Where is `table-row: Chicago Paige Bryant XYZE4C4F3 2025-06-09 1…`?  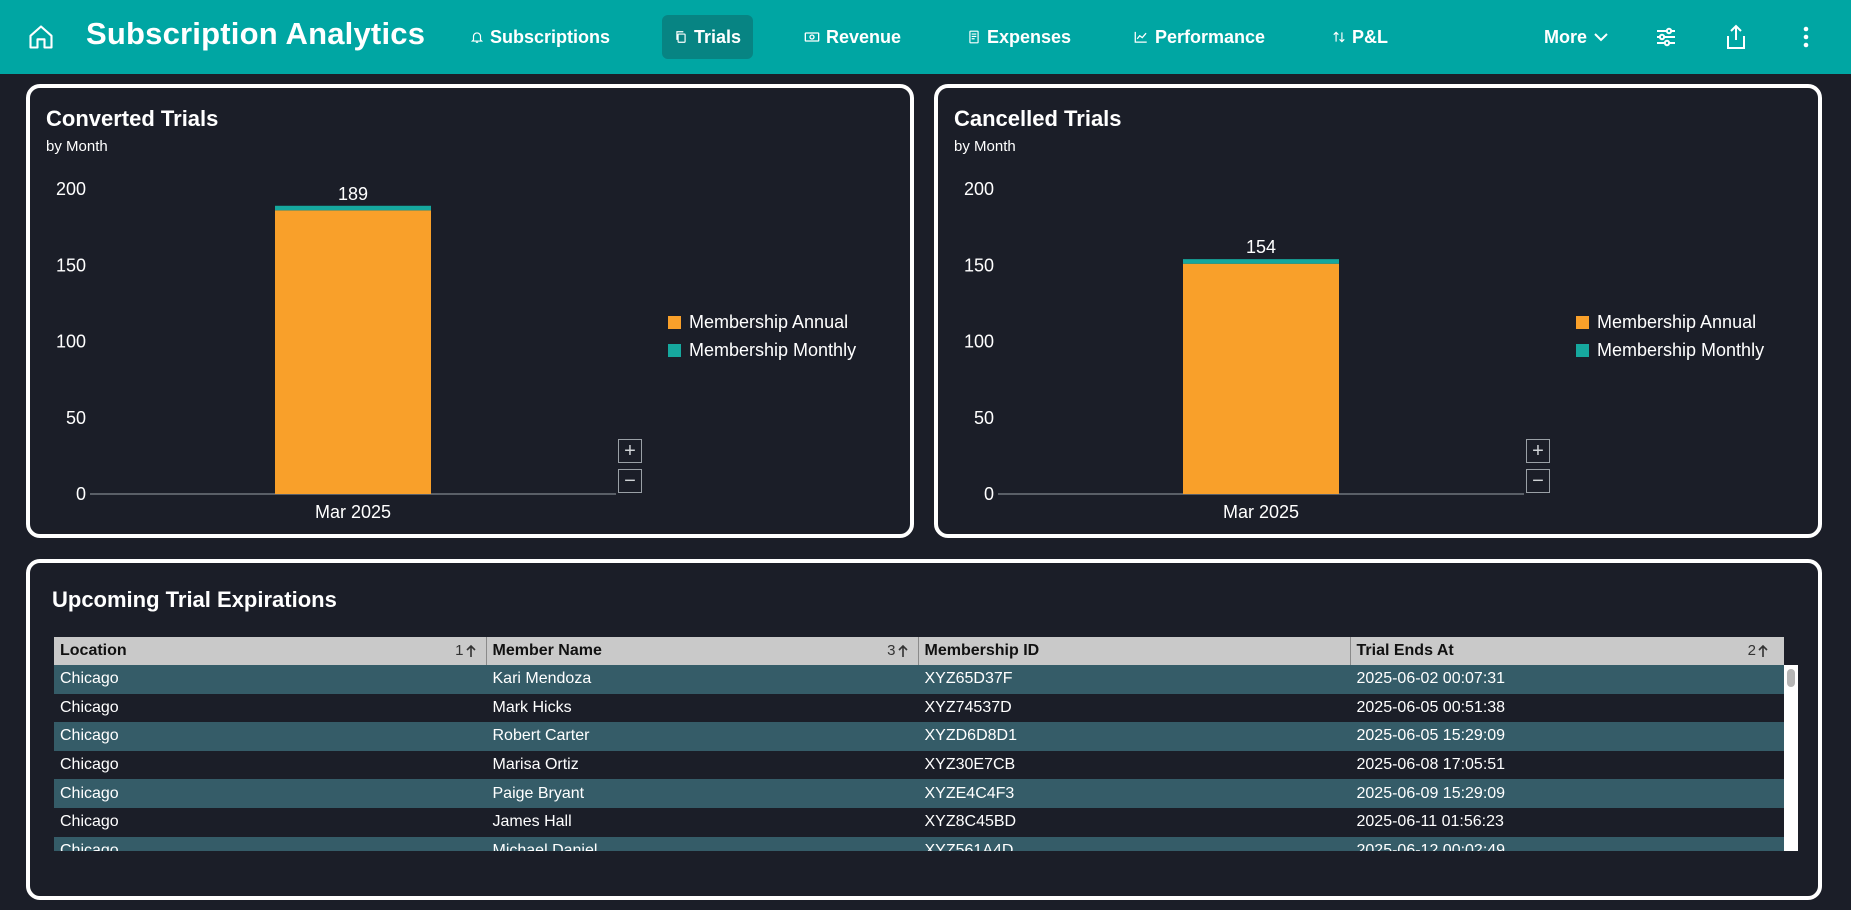 table-row: Chicago Paige Bryant XYZE4C4F3 2025-06-09 1… is located at coordinates (919, 793).